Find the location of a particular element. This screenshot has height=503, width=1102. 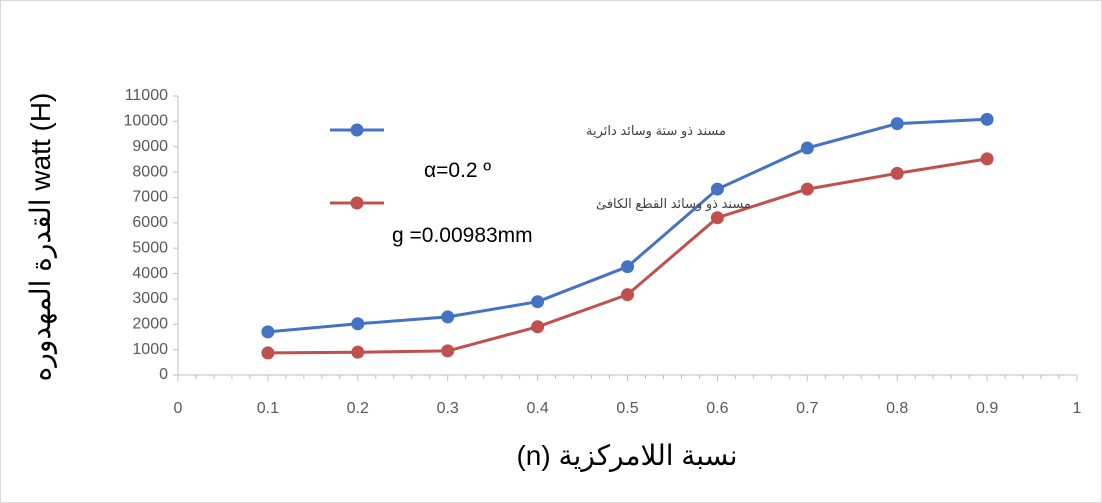

y-axis-title: watt (H) القدرة المهدوره is located at coordinates (41, 237).